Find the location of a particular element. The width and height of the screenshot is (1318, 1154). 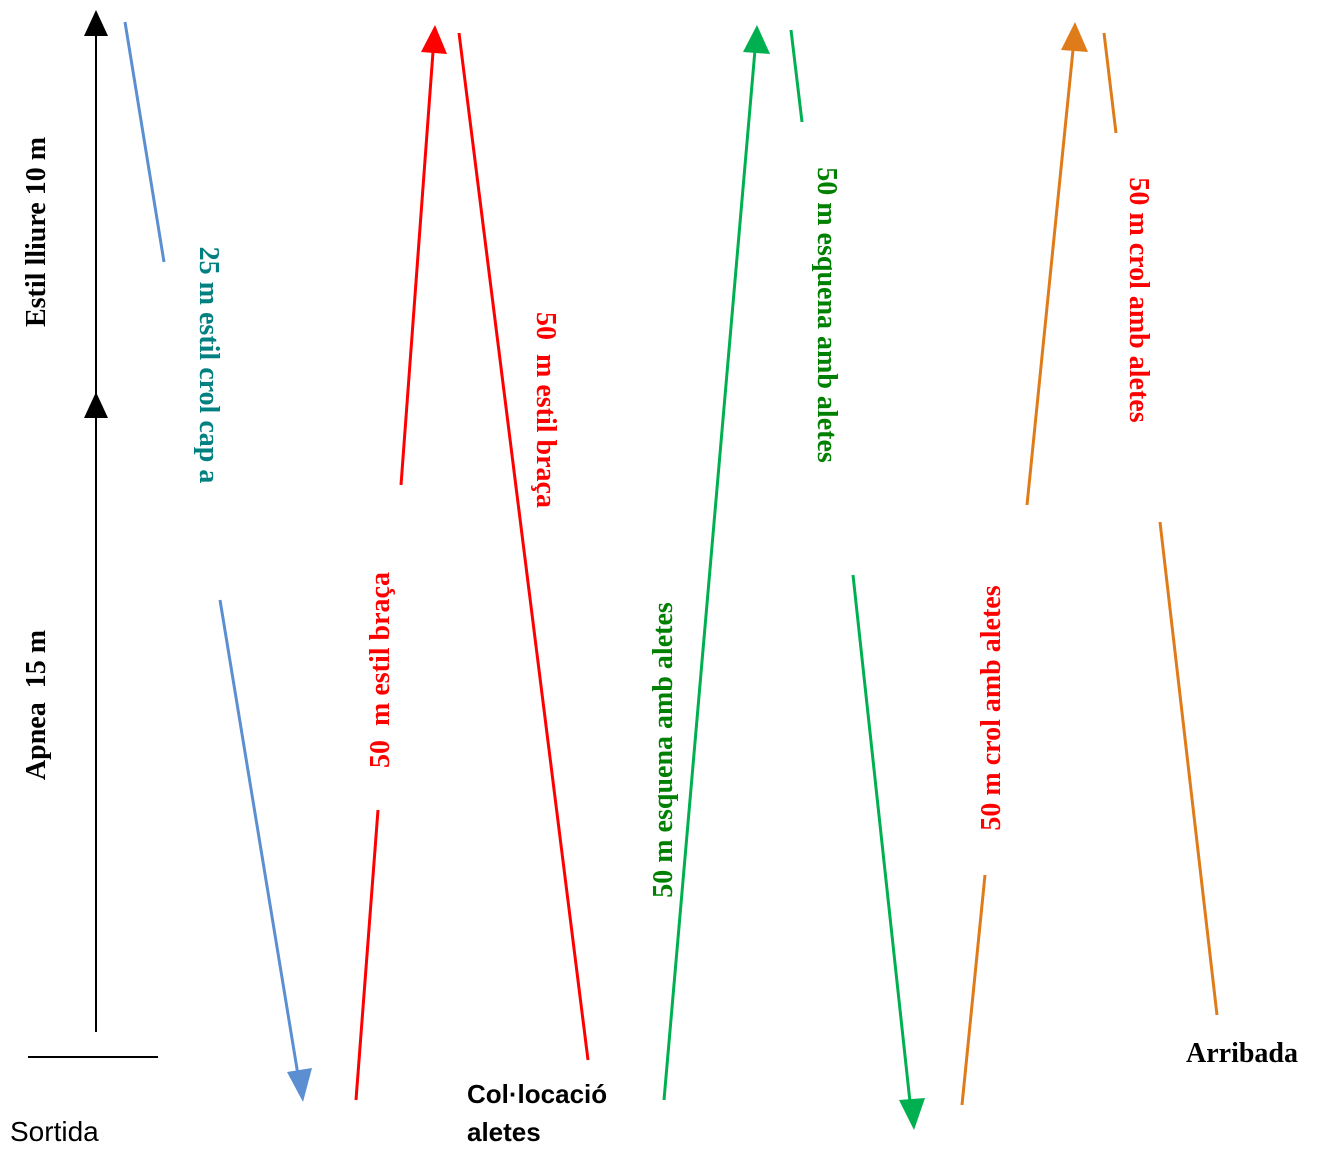

crawl-fins-up-line-bottom is located at coordinates (973, 990).